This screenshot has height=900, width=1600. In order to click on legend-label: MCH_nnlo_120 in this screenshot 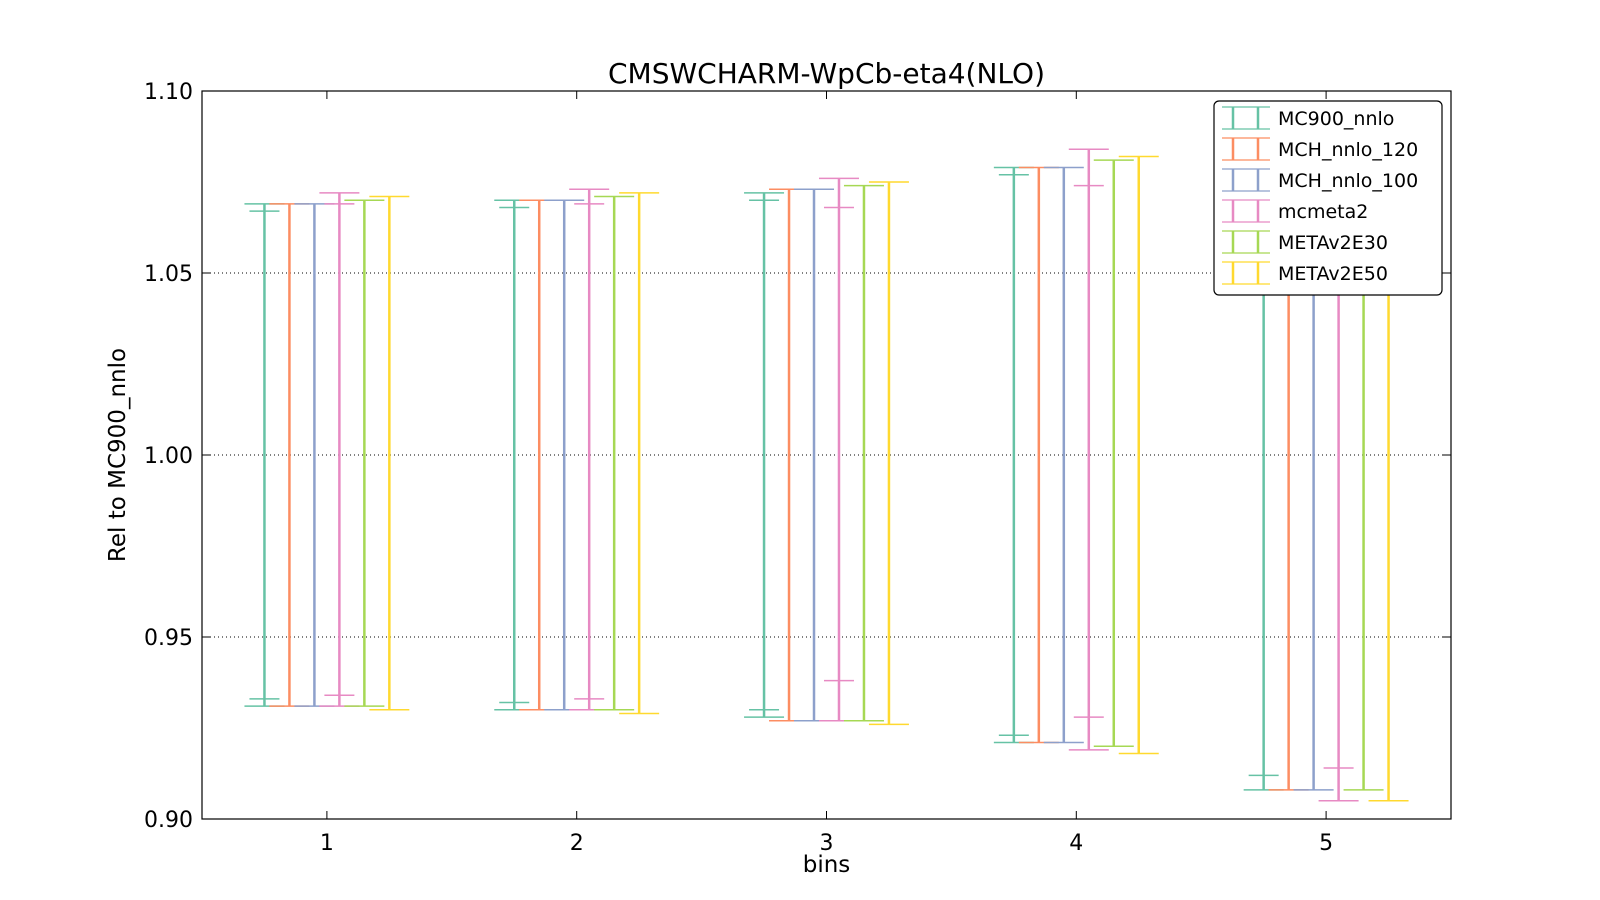, I will do `click(1348, 150)`.